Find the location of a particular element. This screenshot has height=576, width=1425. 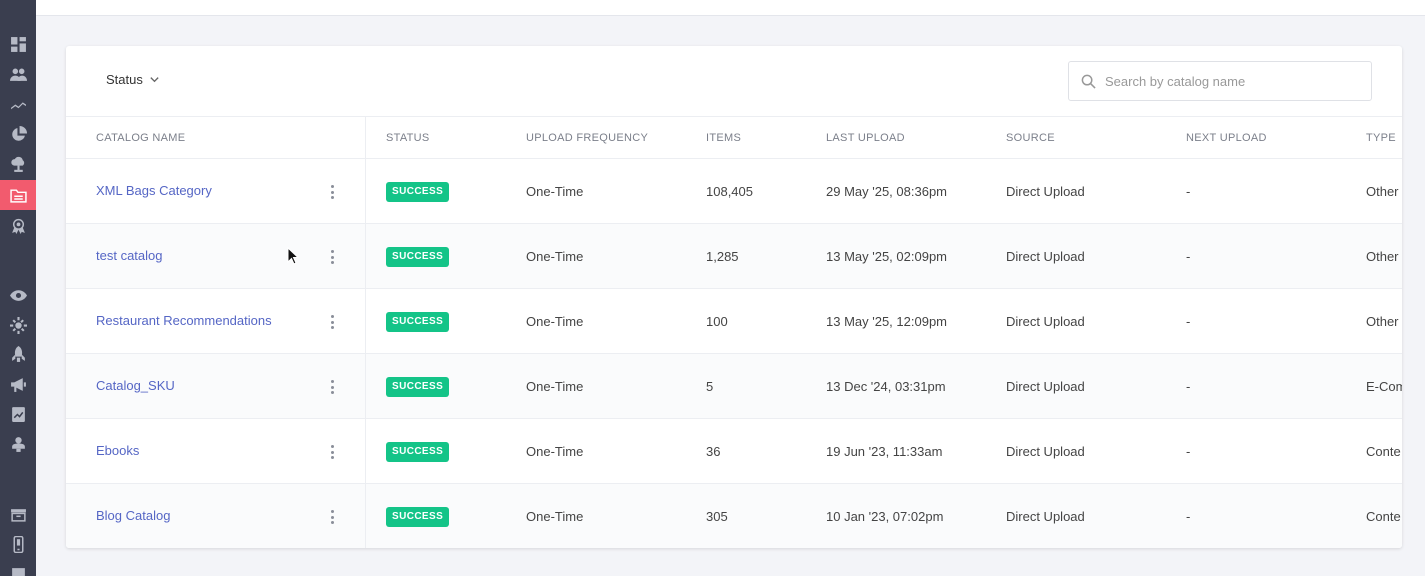

badge-icon is located at coordinates (18, 226).